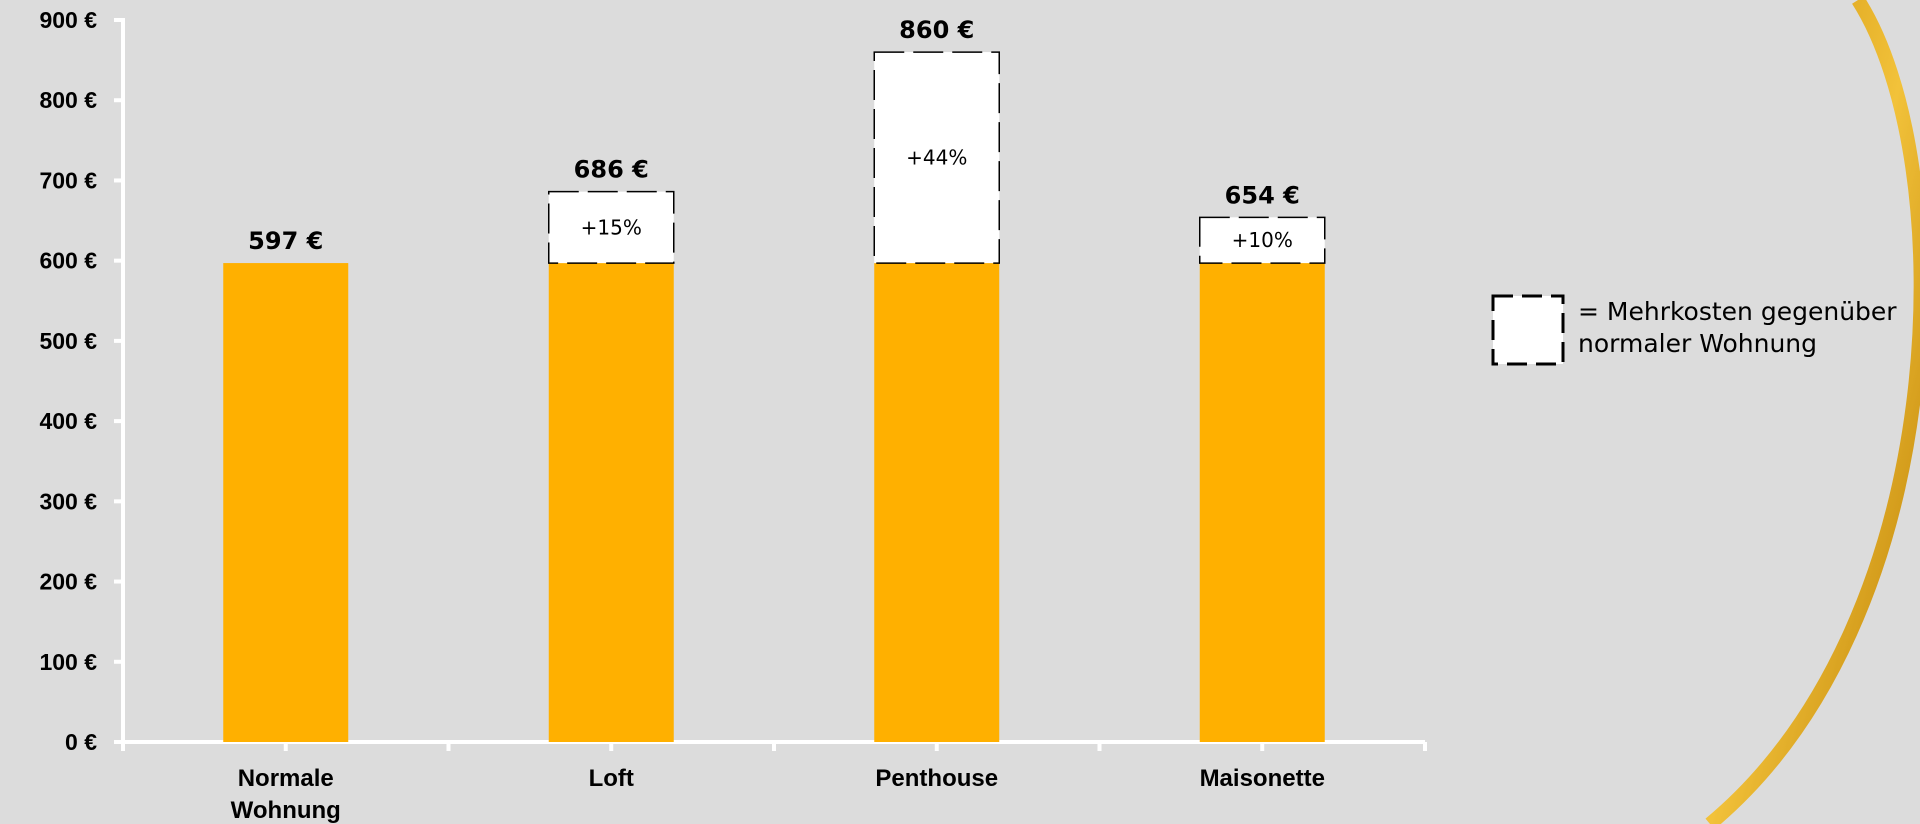 The image size is (1920, 824). What do you see at coordinates (936, 778) in the screenshot?
I see `x-tick-label: Penthouse` at bounding box center [936, 778].